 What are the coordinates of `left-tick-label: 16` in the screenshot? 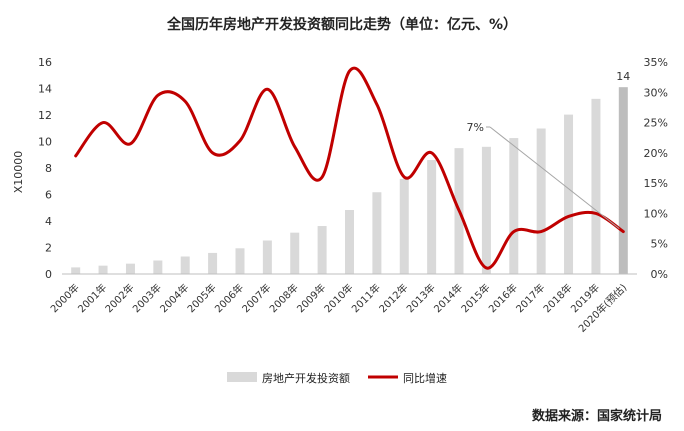 It's located at (45, 62).